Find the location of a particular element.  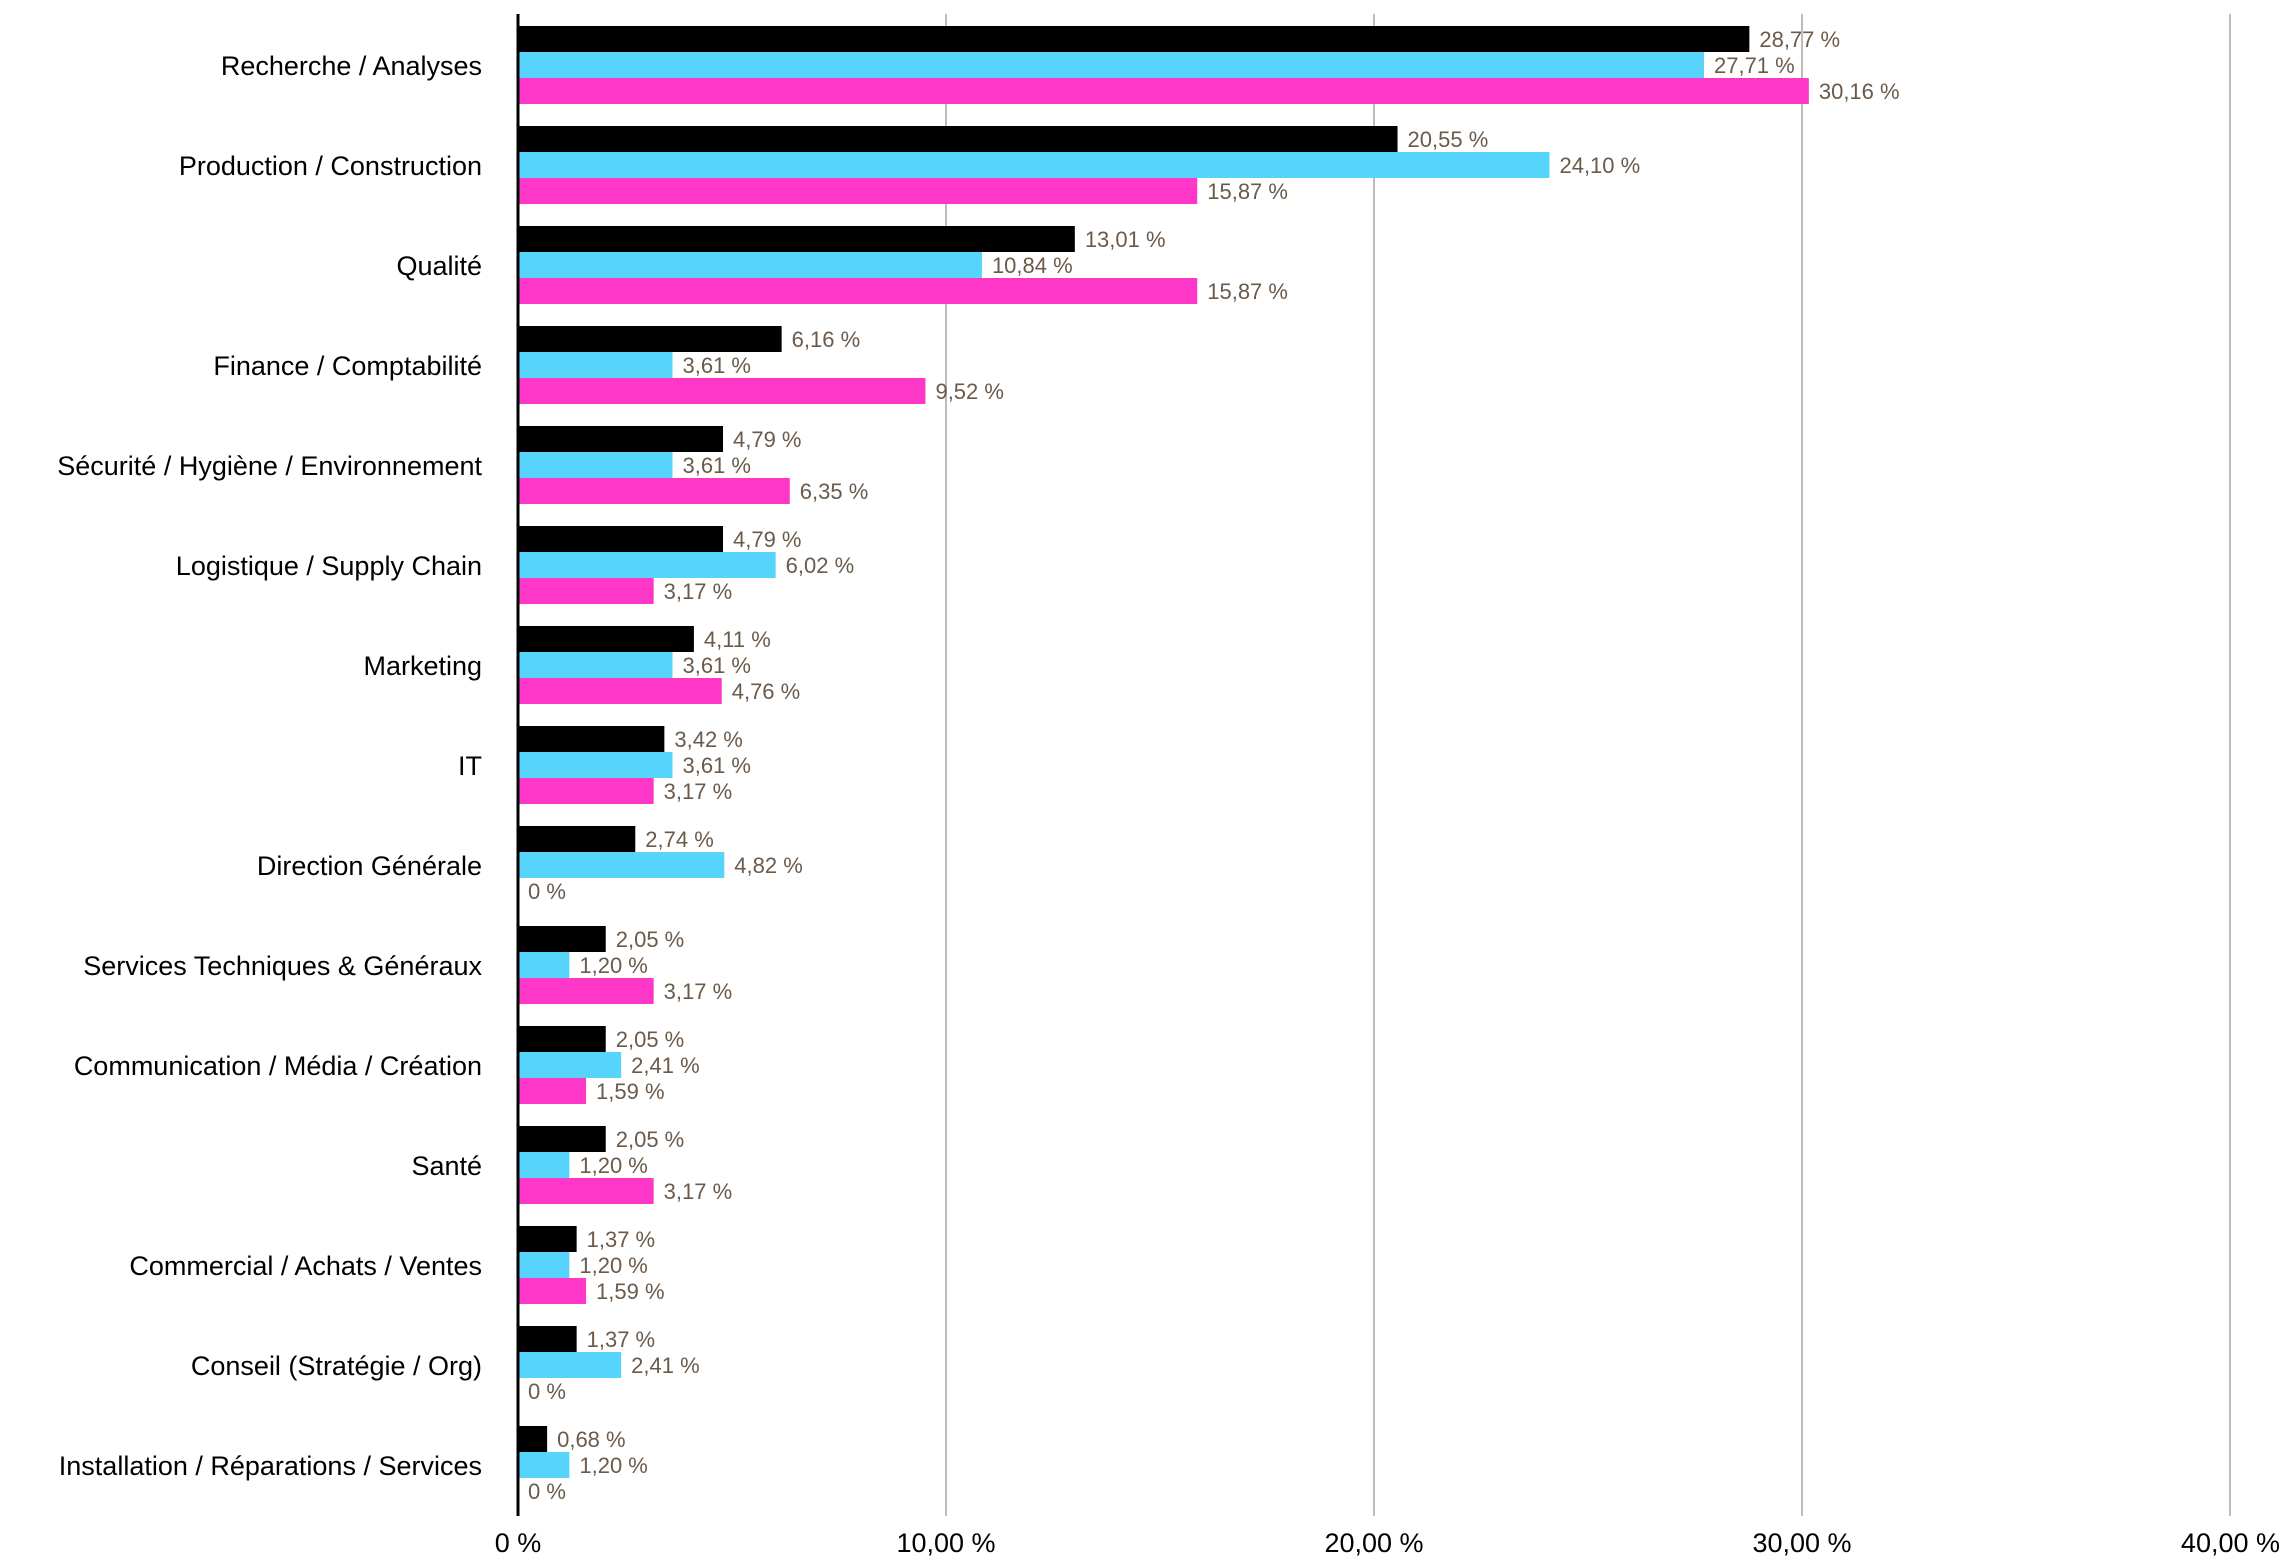

category-label: Production / Construction is located at coordinates (330, 166).